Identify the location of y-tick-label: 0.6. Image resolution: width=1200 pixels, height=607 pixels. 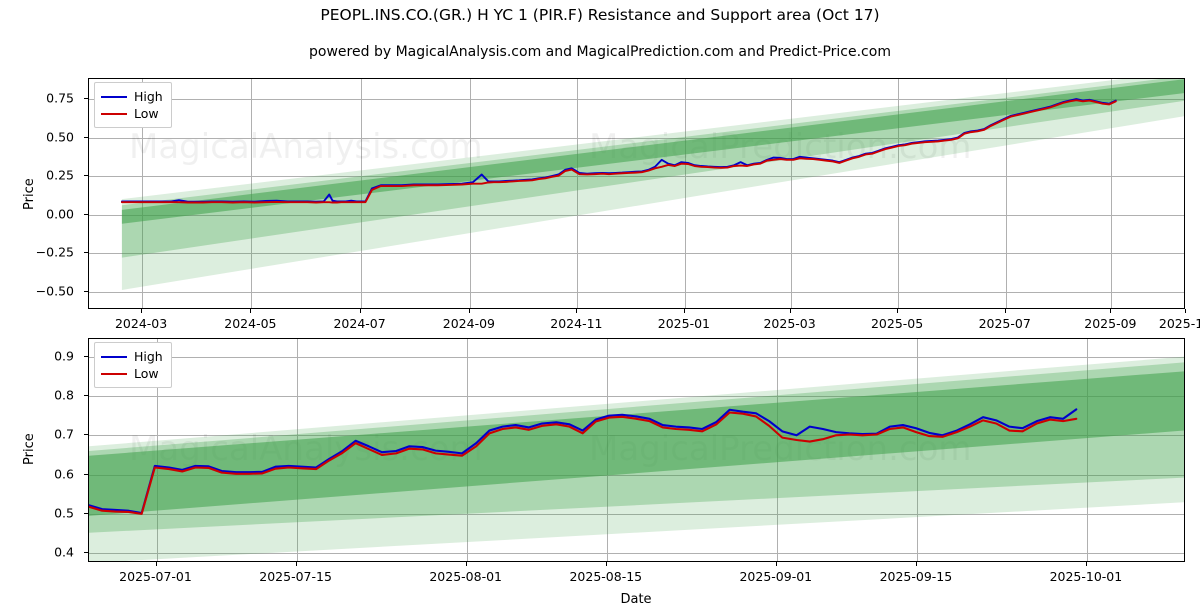
(64, 474).